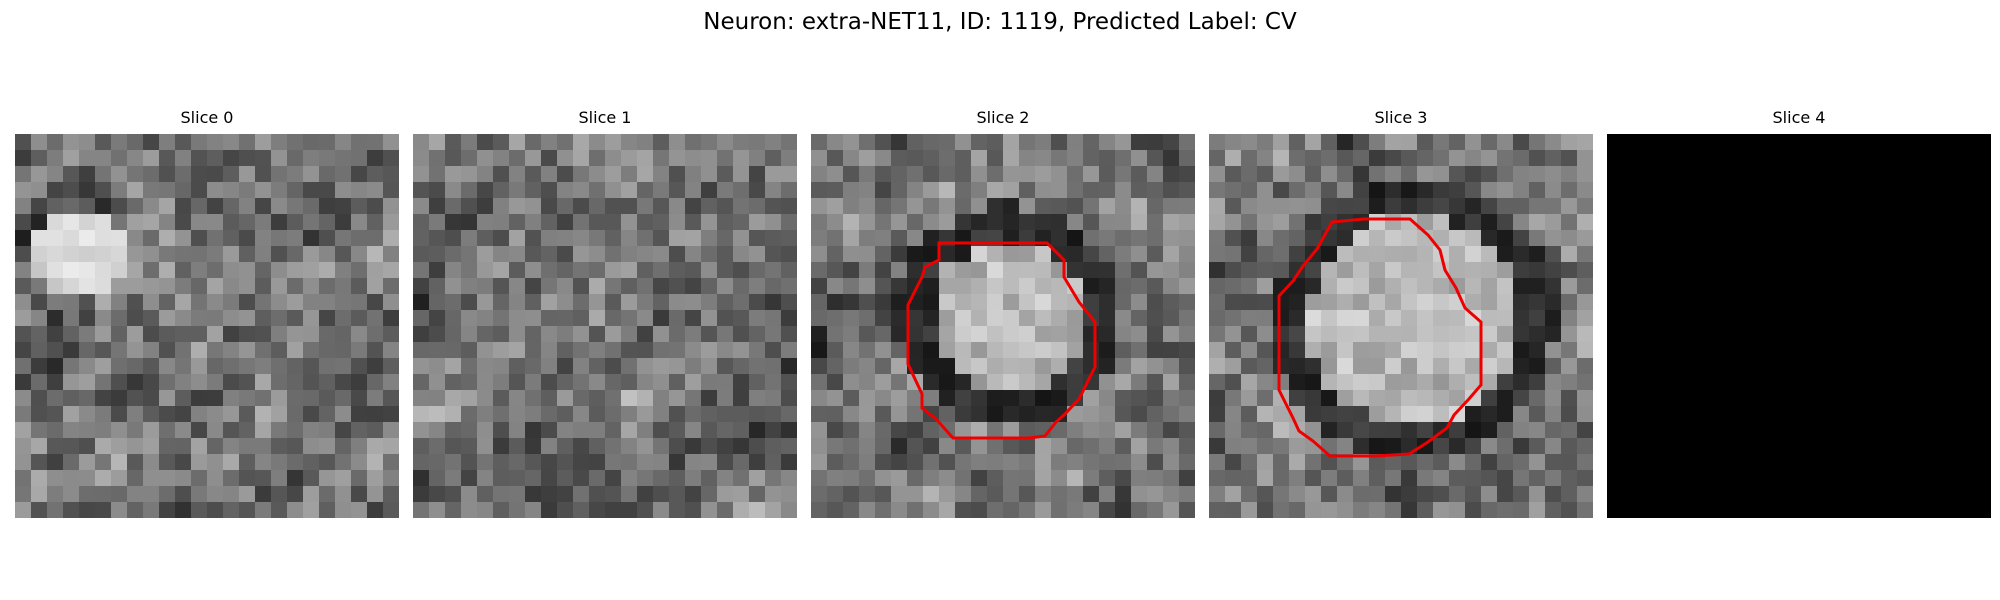 This screenshot has height=600, width=2000. What do you see at coordinates (207, 117) in the screenshot?
I see `slice-title: Slice 0` at bounding box center [207, 117].